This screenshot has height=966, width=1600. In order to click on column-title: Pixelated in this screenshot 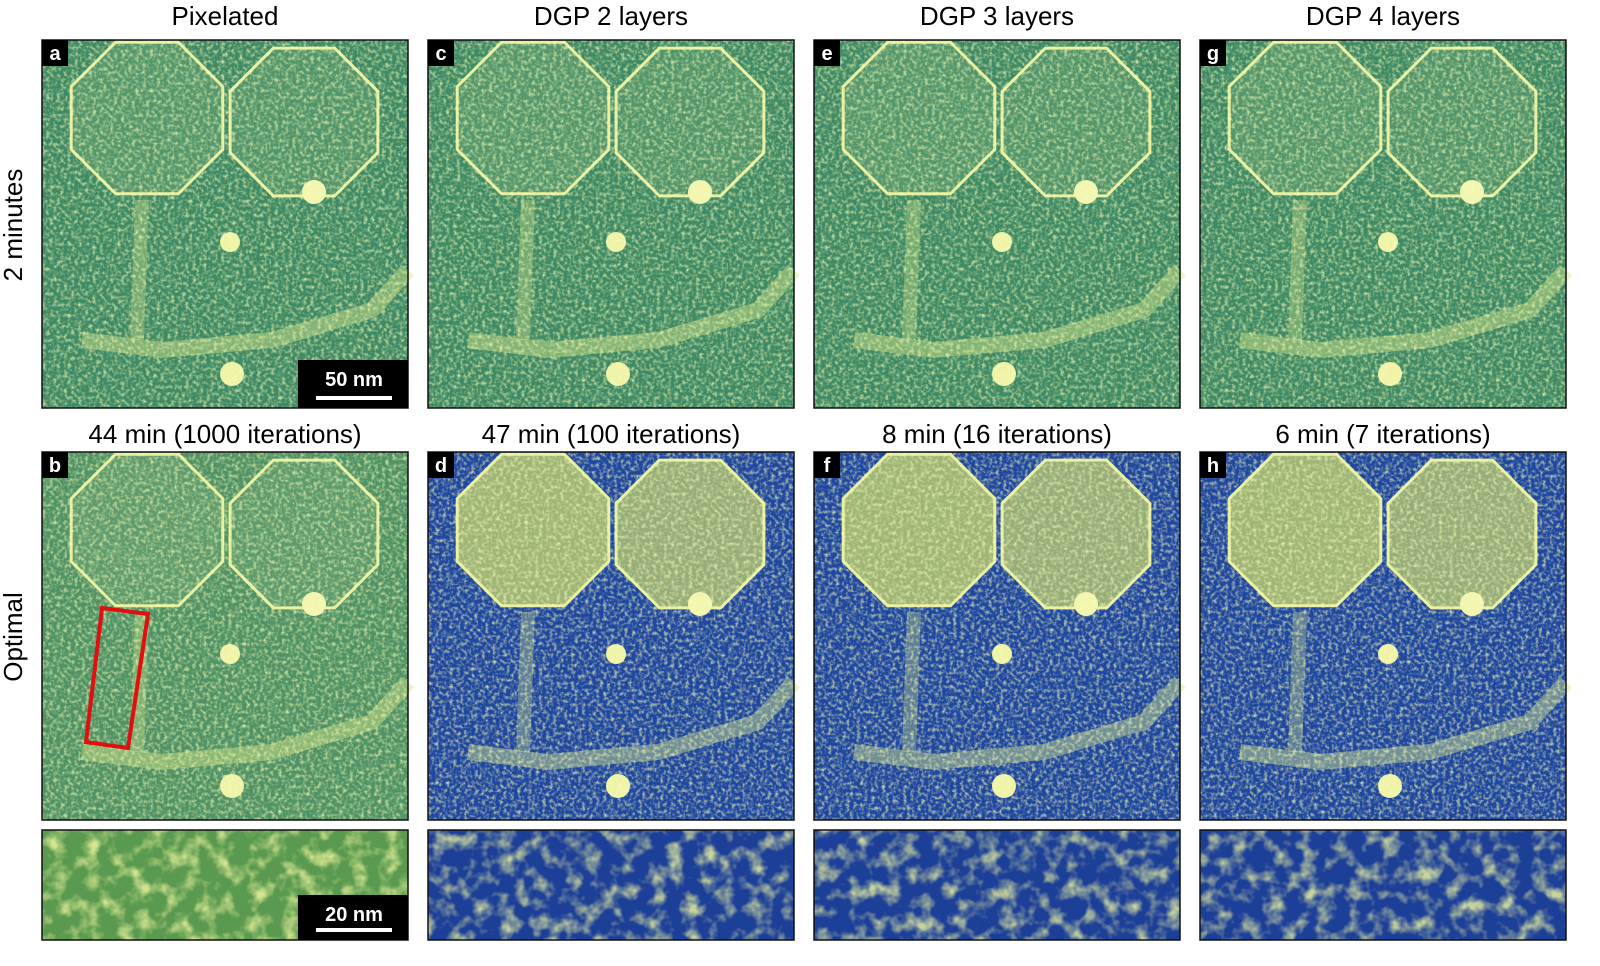, I will do `click(225, 16)`.